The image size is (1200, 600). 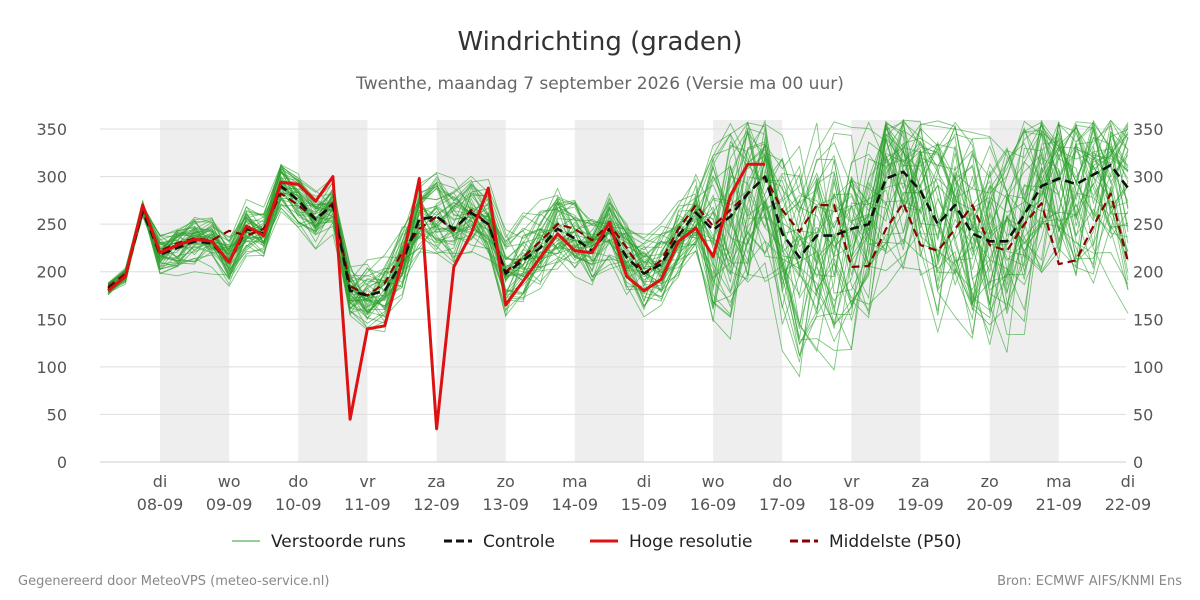 What do you see at coordinates (51, 129) in the screenshot?
I see `y-tick-label-left: 350` at bounding box center [51, 129].